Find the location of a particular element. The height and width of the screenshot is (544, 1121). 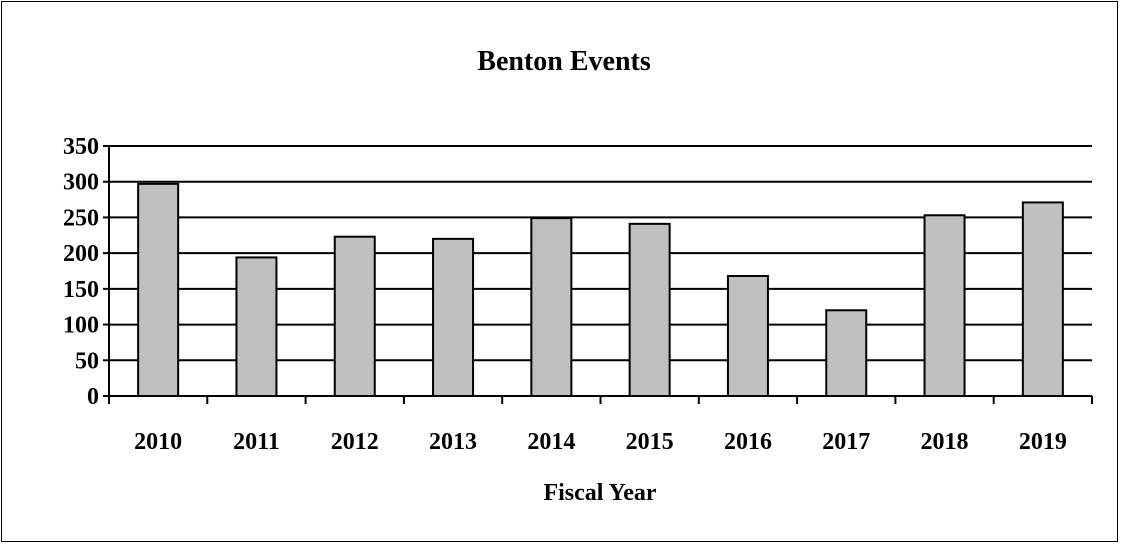

x-tick-label: 2015 is located at coordinates (650, 442).